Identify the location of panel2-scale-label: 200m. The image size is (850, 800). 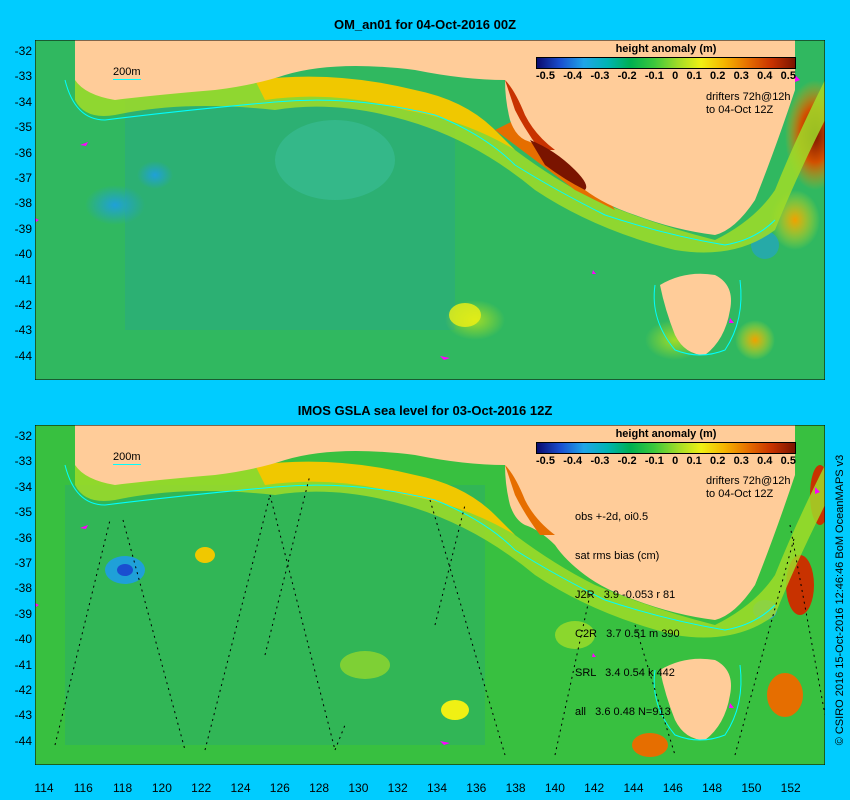
(127, 458).